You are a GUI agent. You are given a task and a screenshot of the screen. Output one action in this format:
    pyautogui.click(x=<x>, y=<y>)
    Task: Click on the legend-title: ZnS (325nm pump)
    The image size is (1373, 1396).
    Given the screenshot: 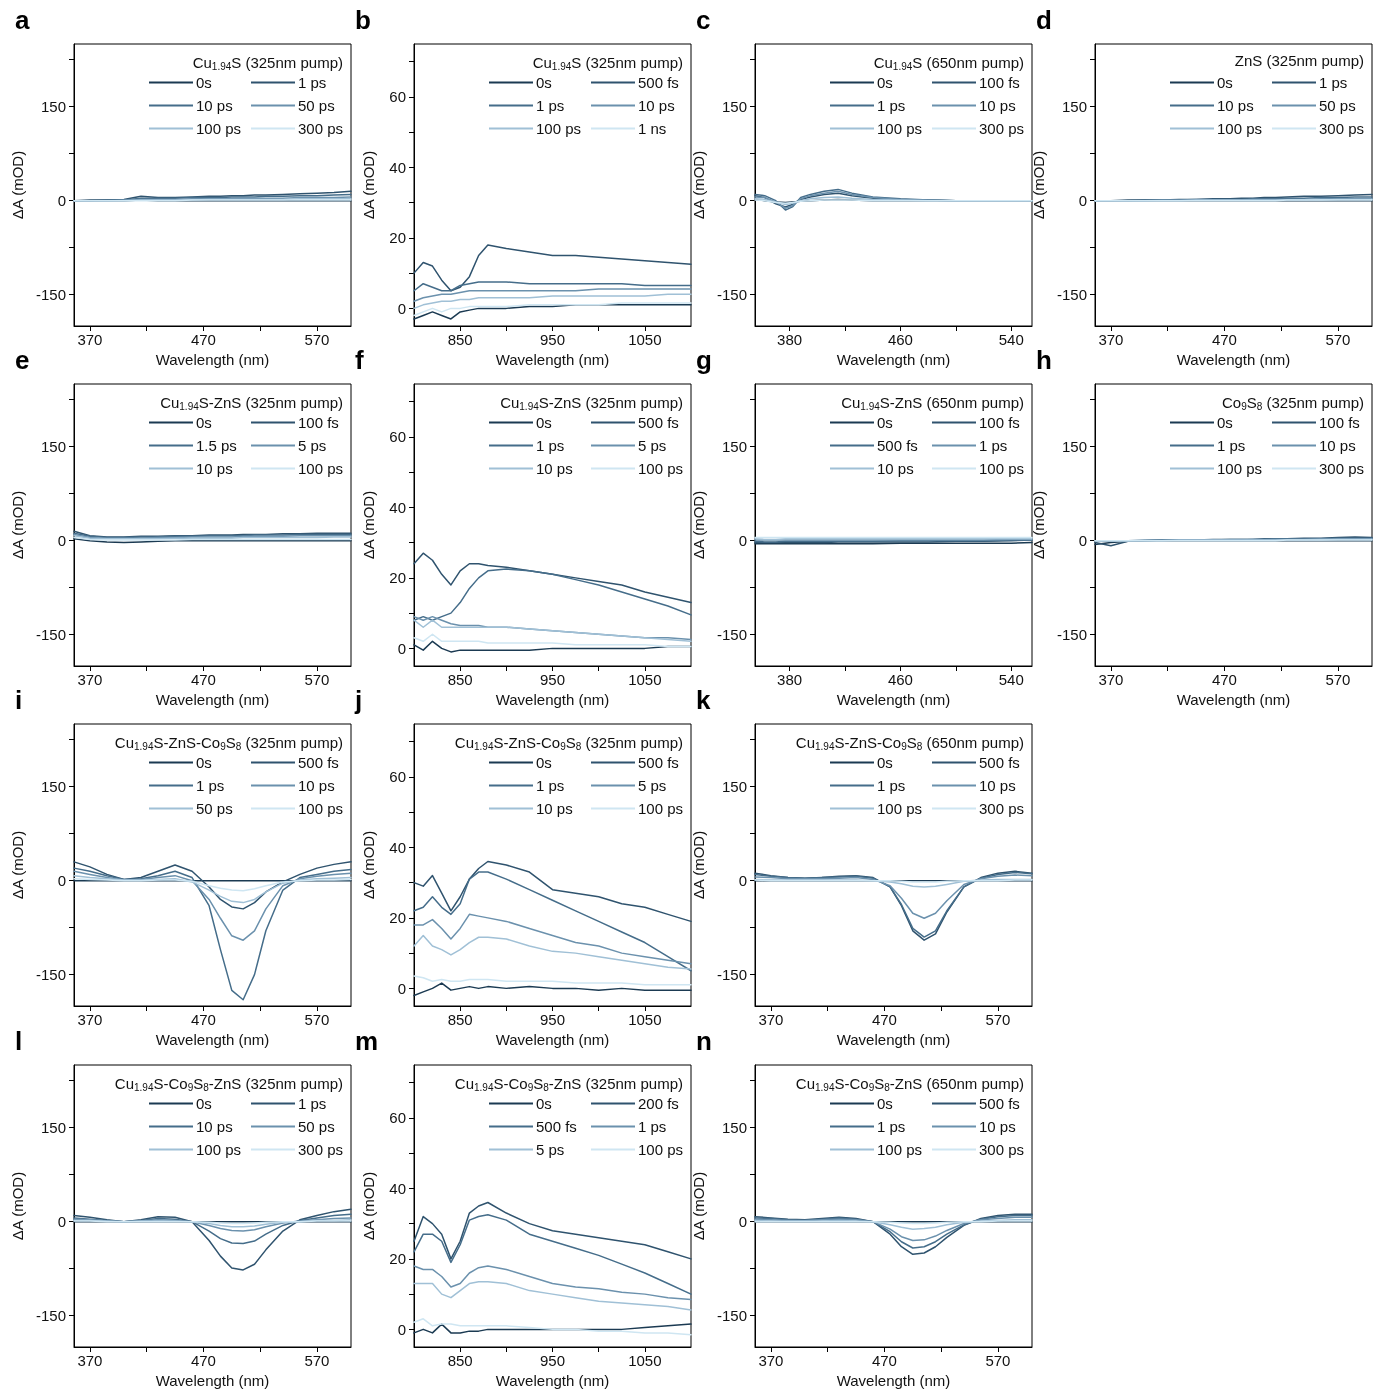 What is the action you would take?
    pyautogui.click(x=1299, y=60)
    